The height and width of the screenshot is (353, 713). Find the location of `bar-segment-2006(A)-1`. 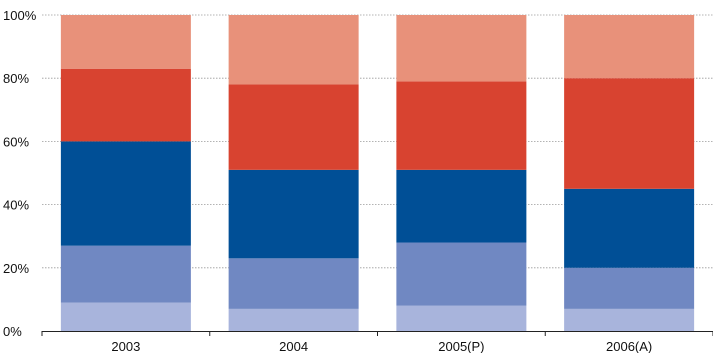

bar-segment-2006(A)-1 is located at coordinates (629, 319).